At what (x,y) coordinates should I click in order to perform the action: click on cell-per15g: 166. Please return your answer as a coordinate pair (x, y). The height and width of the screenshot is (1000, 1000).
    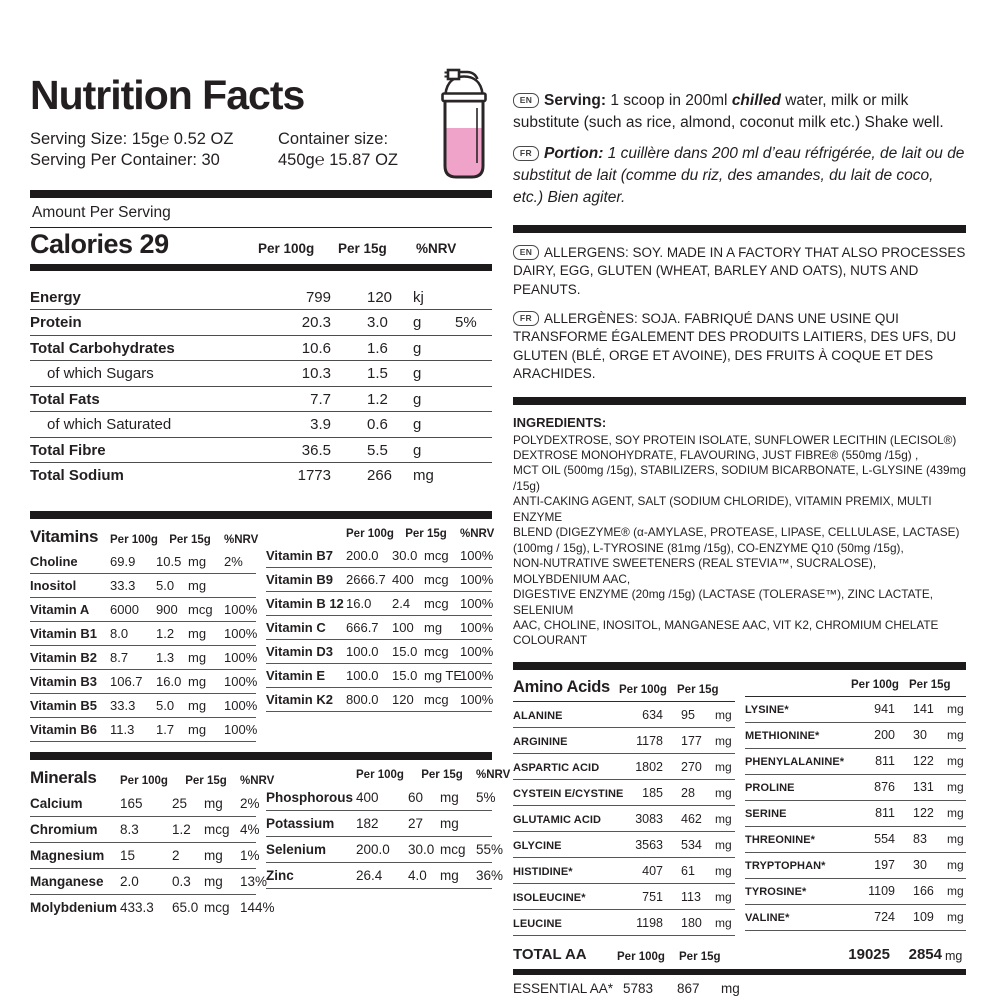
    Looking at the image, I should click on (923, 891).